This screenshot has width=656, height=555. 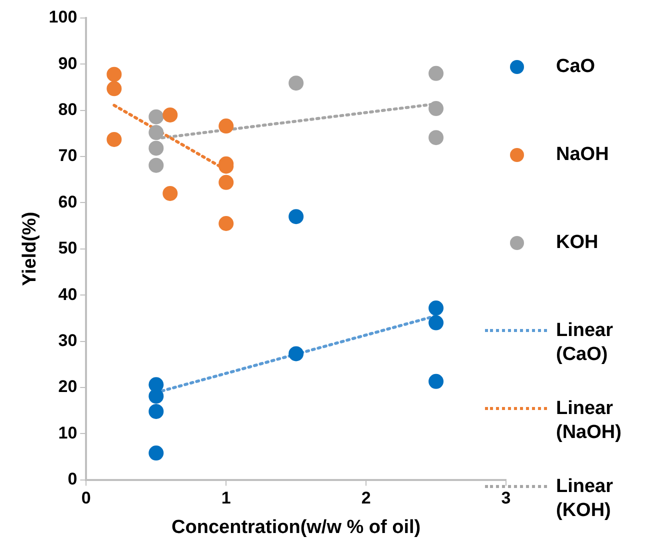 What do you see at coordinates (583, 155) in the screenshot?
I see `legend-label: NaOH` at bounding box center [583, 155].